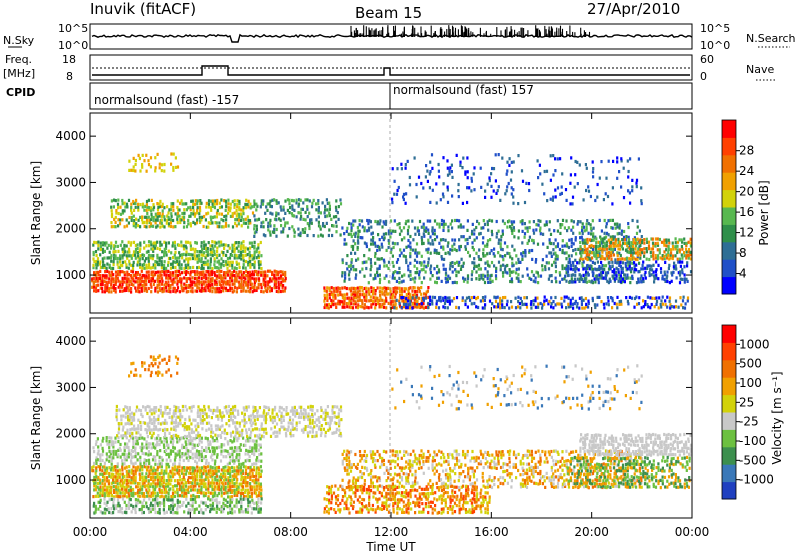 Image resolution: width=800 pixels, height=554 pixels. What do you see at coordinates (18, 59) in the screenshot?
I see `freq-label: Freq.` at bounding box center [18, 59].